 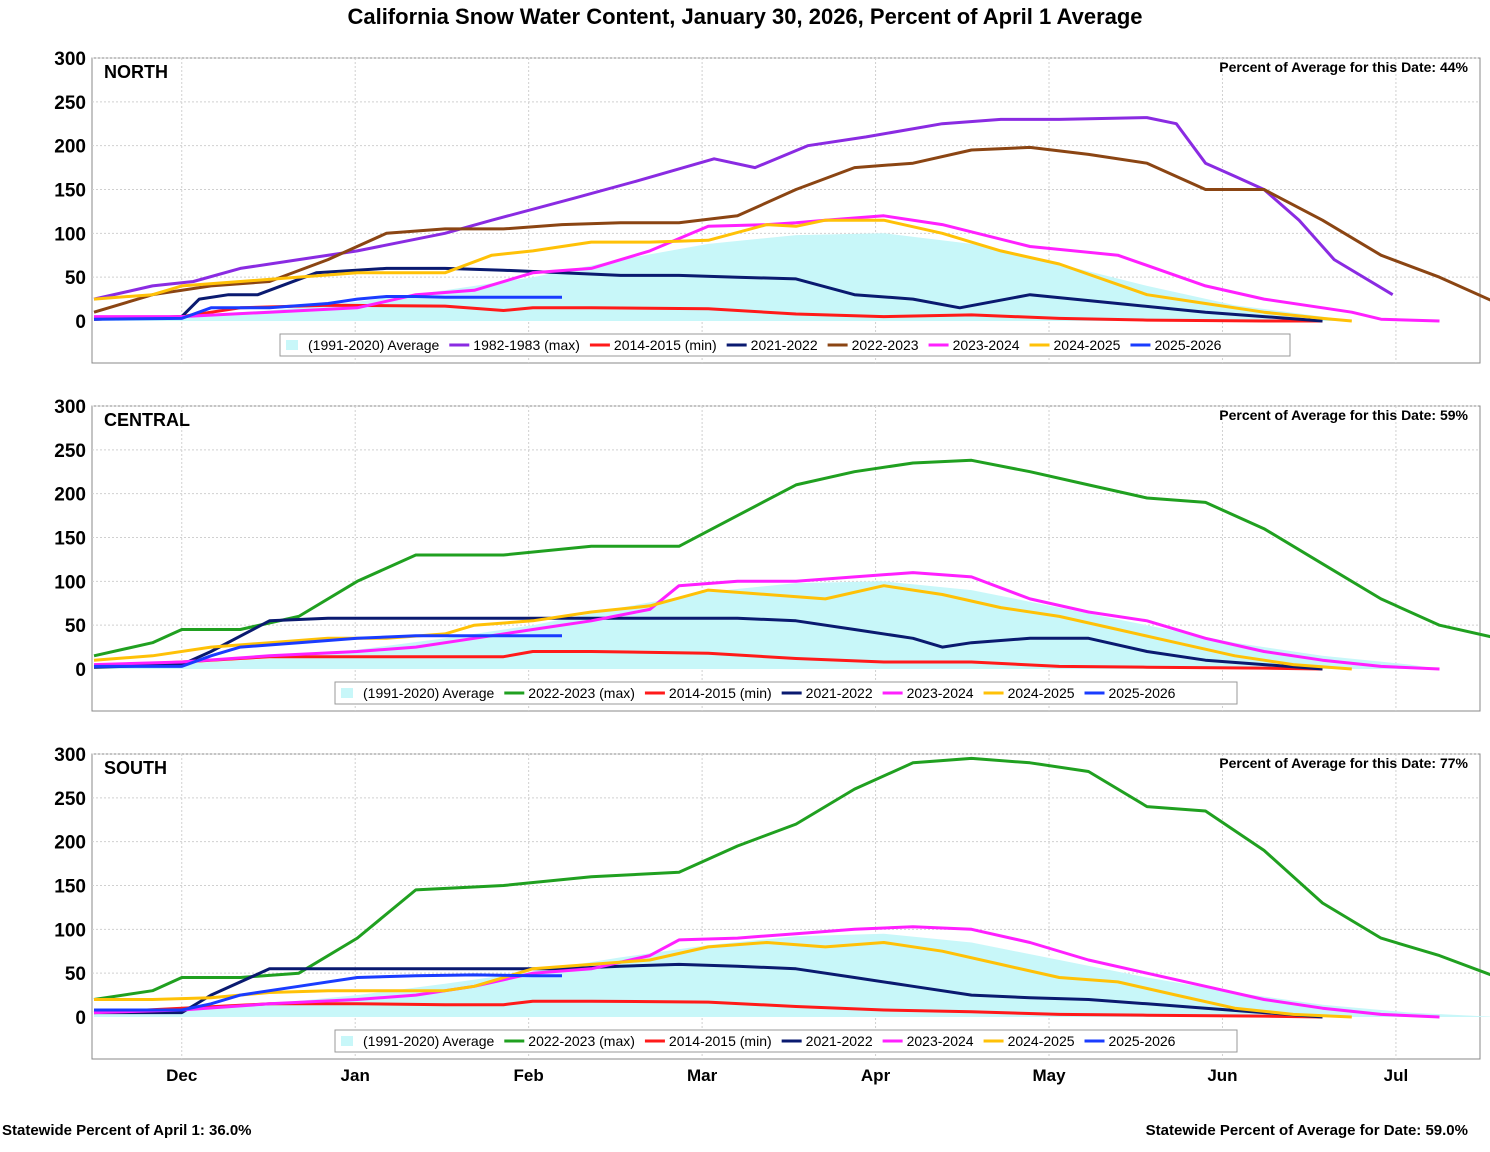 I want to click on x-tick-label: Apr, so click(x=876, y=1075).